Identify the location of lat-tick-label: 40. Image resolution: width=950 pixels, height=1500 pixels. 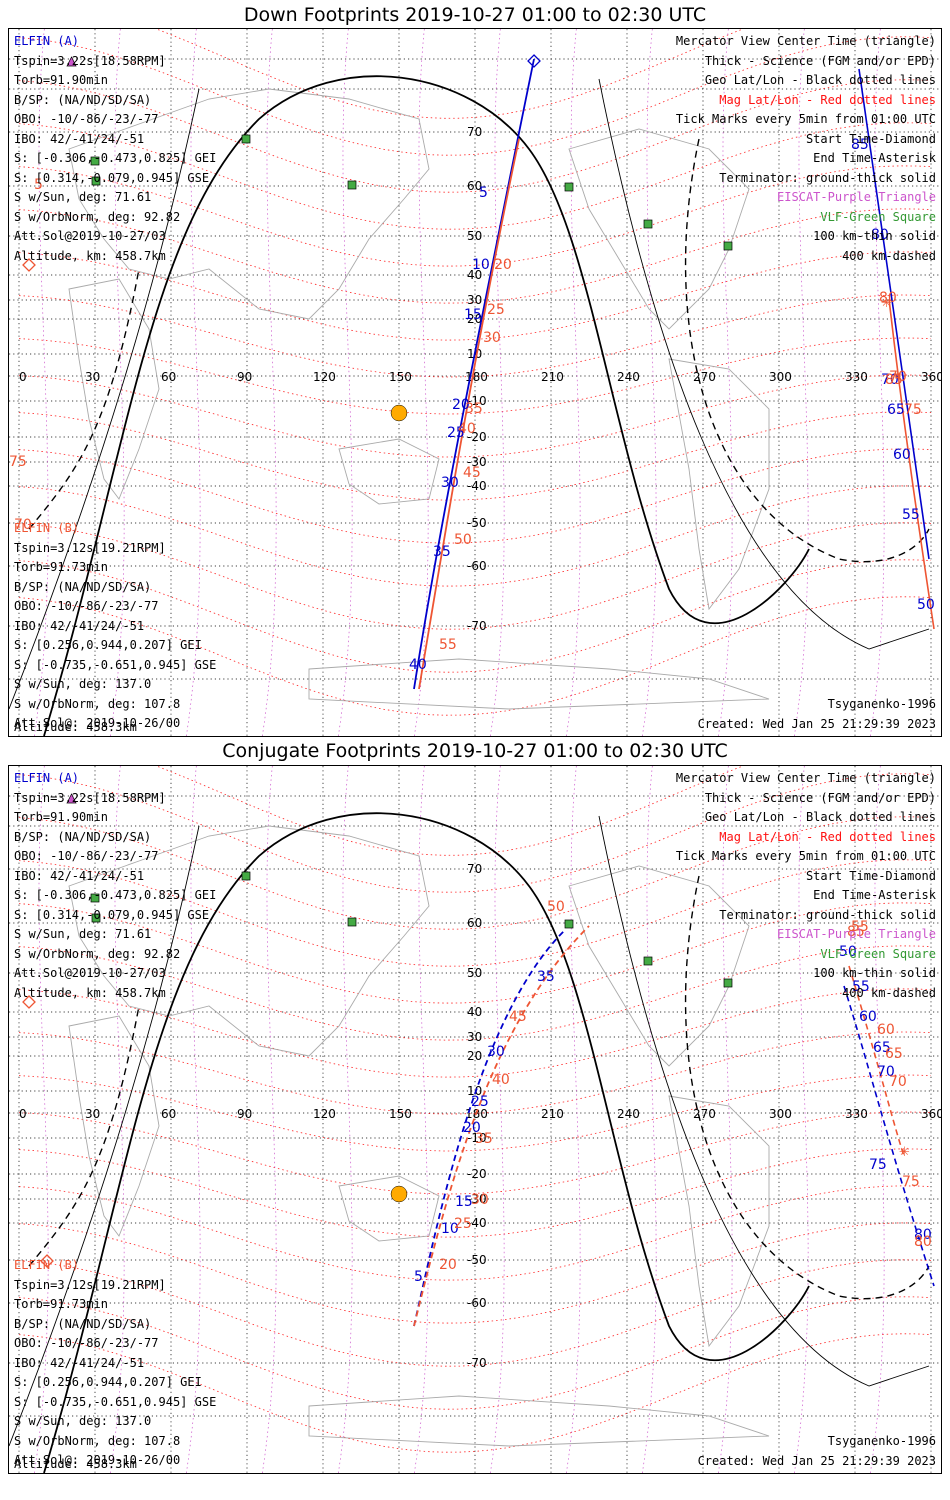
(474, 1012).